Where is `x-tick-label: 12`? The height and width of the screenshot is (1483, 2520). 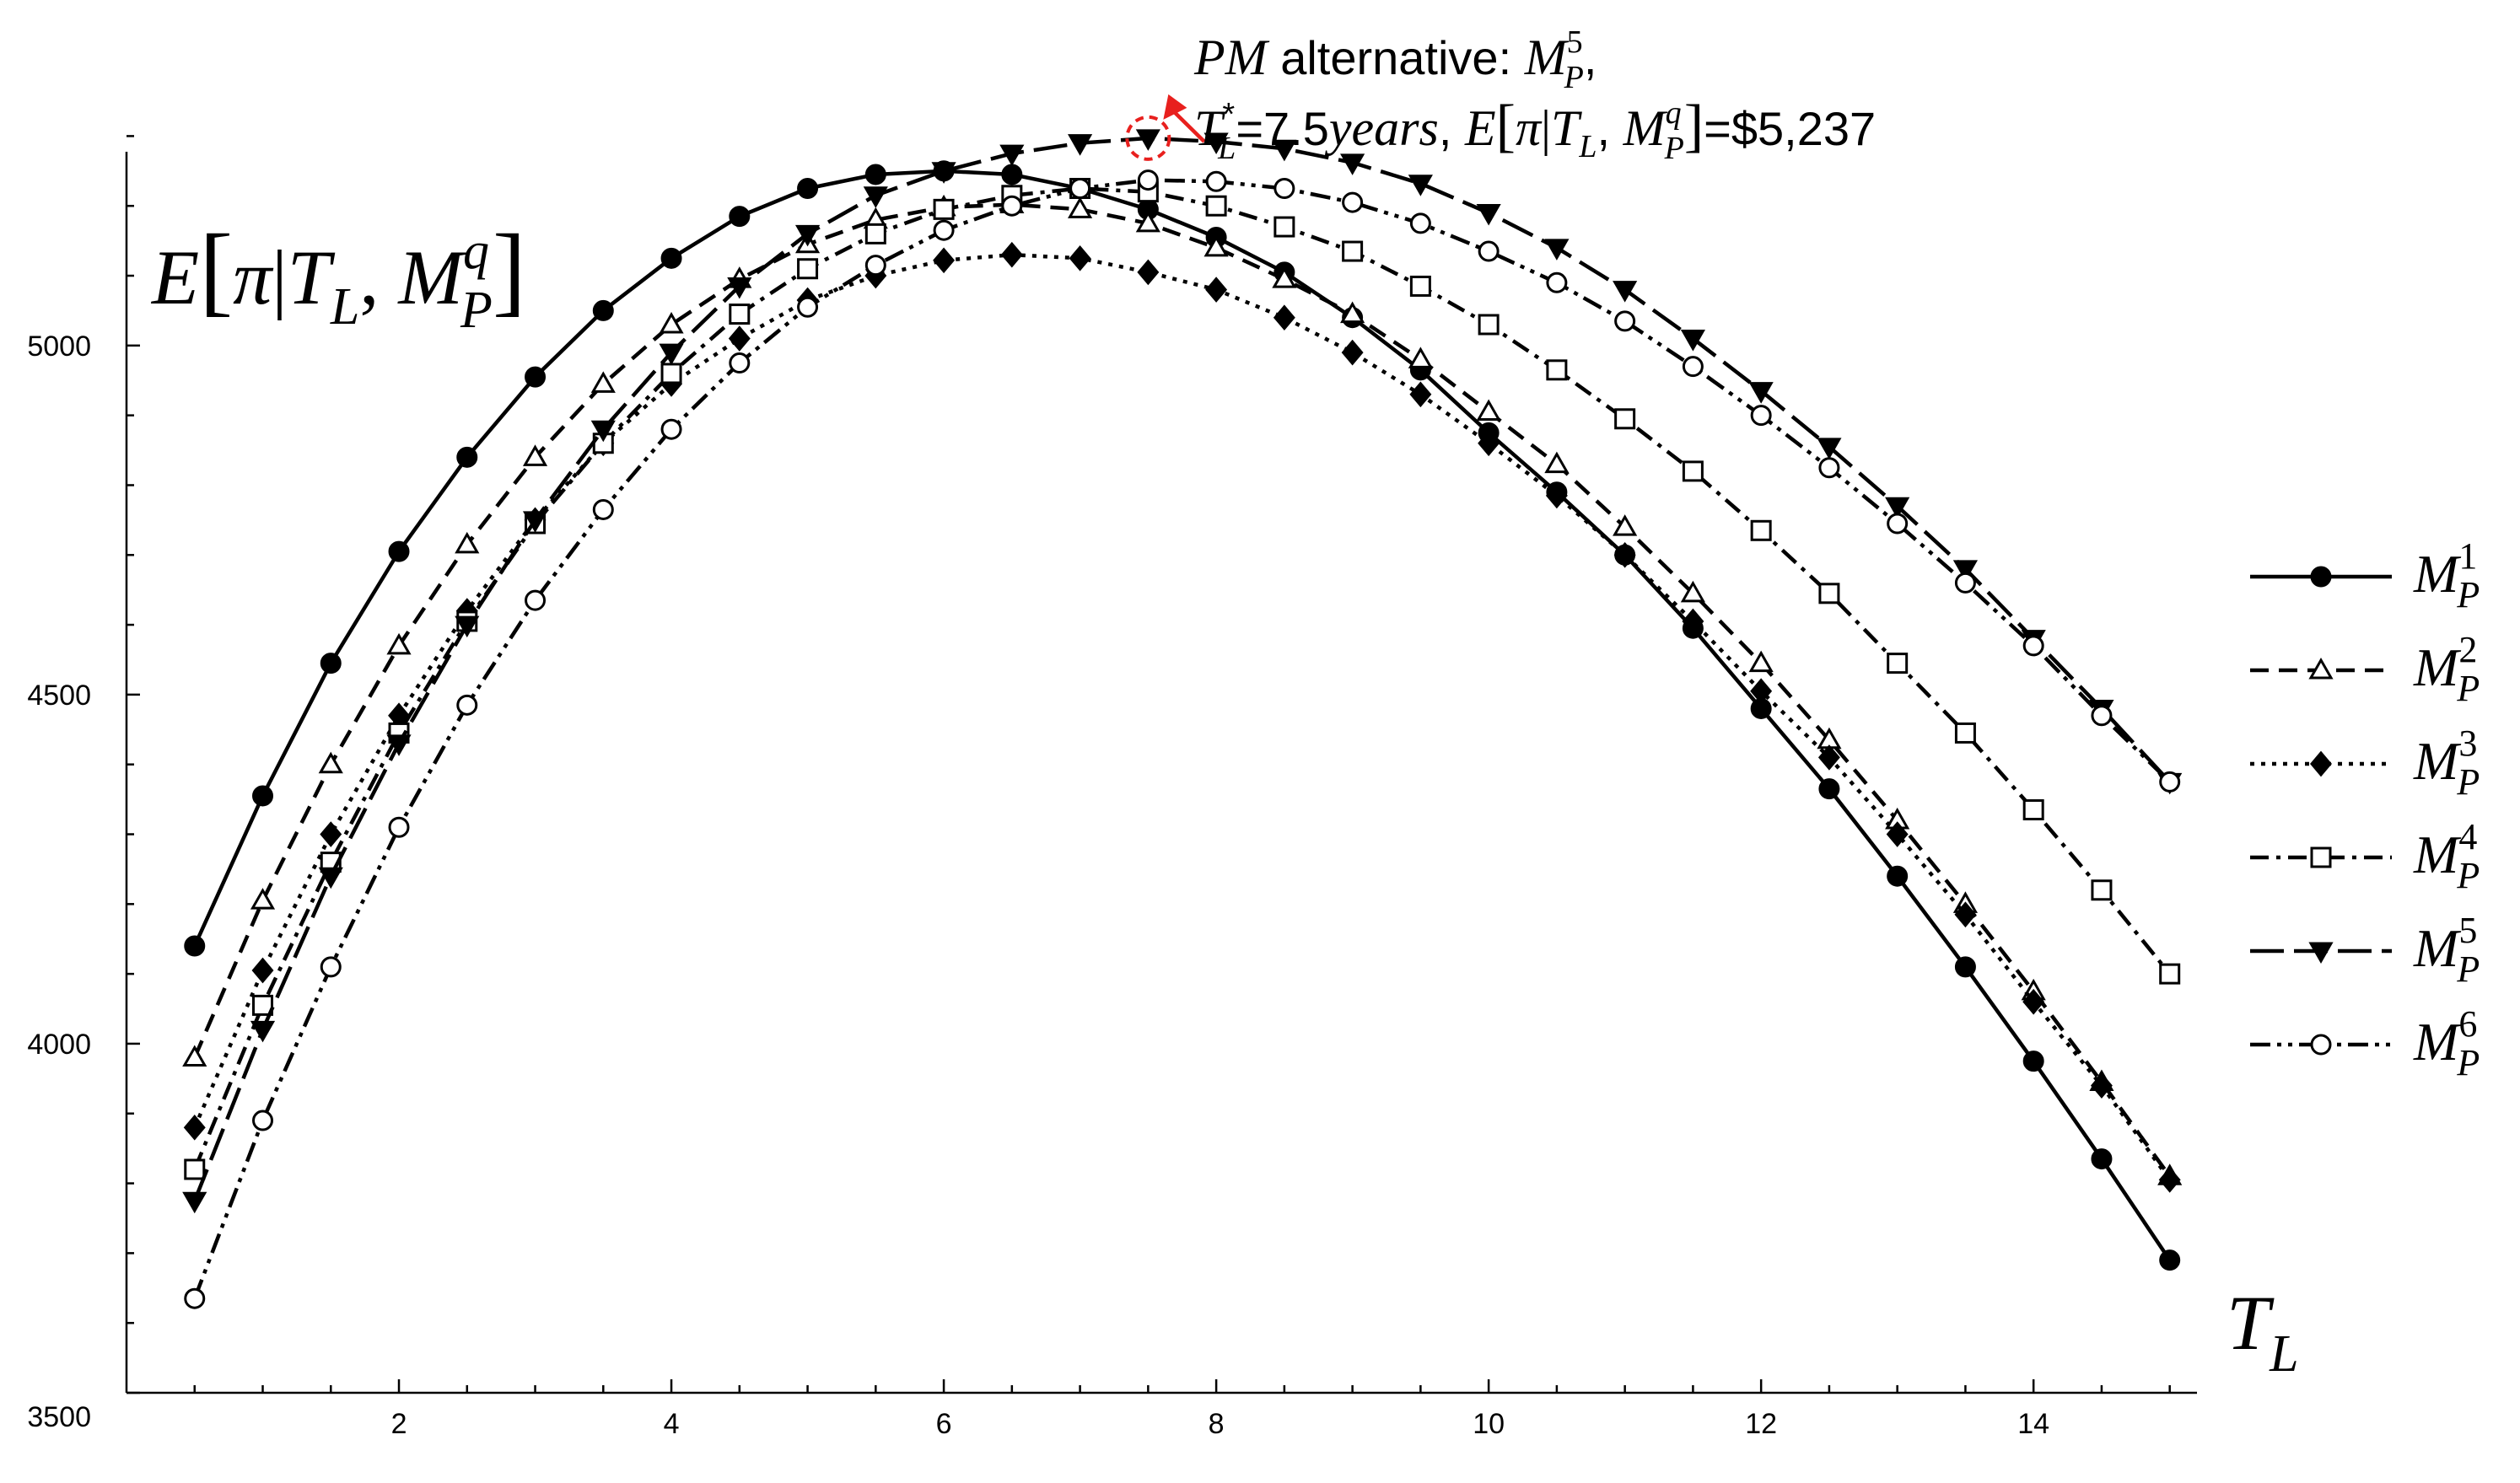 x-tick-label: 12 is located at coordinates (1761, 1424).